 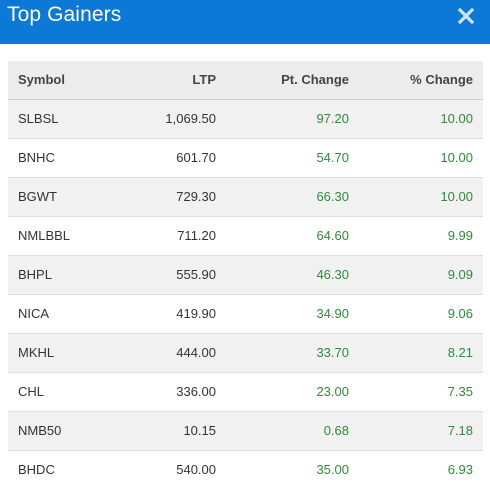 What do you see at coordinates (245, 22) in the screenshot?
I see `modal-header: Top Gainers` at bounding box center [245, 22].